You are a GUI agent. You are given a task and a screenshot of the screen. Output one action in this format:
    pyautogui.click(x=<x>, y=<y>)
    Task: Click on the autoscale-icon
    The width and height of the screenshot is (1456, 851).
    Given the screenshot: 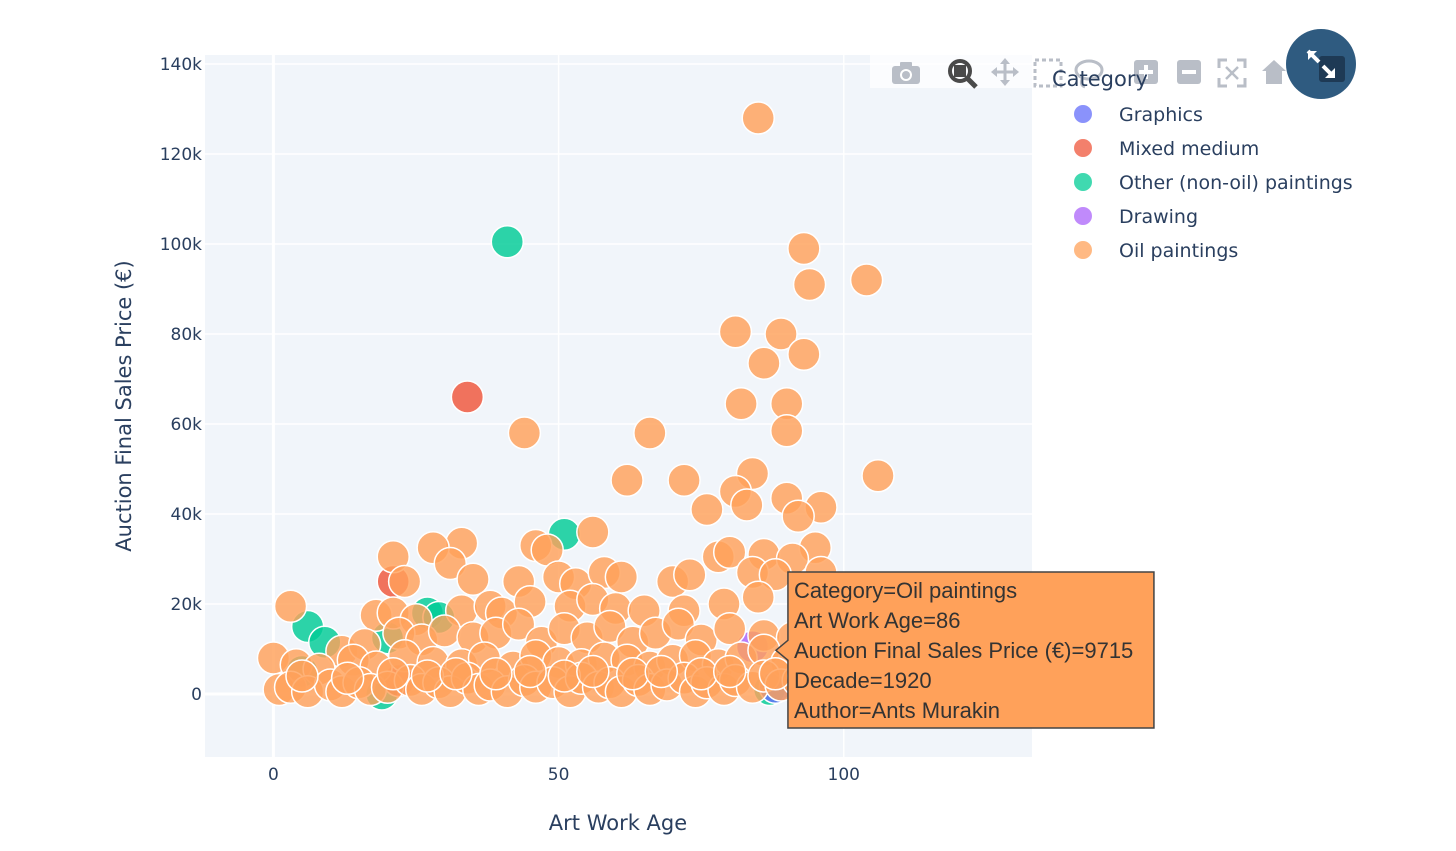 What is the action you would take?
    pyautogui.click(x=1232, y=73)
    